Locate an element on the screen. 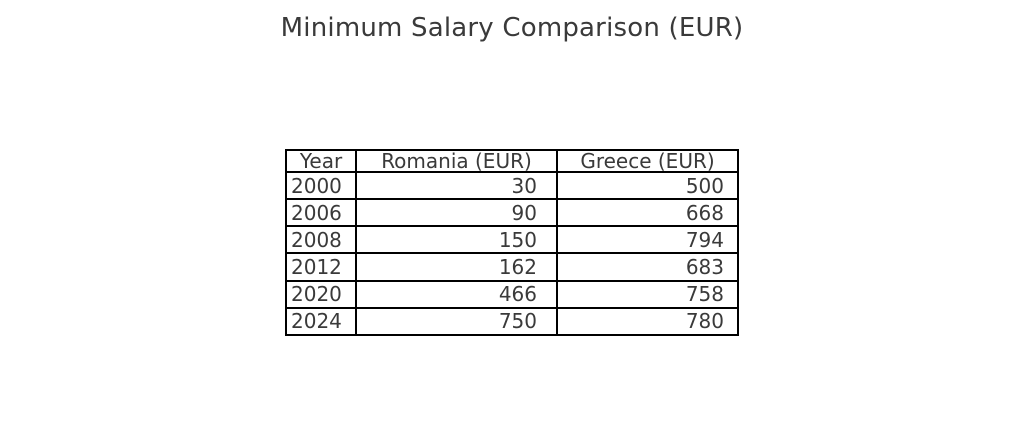  table-row: 2008 150 794 is located at coordinates (512, 240).